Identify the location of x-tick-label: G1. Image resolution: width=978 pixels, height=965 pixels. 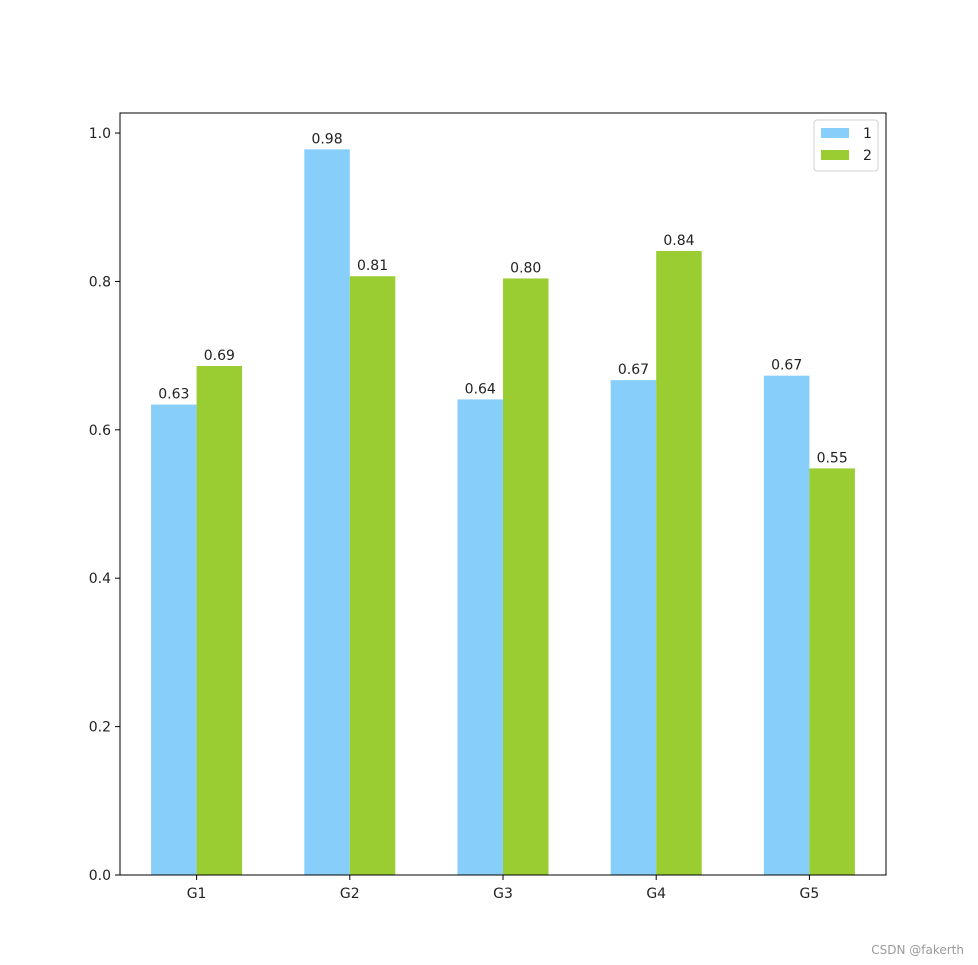
(197, 894).